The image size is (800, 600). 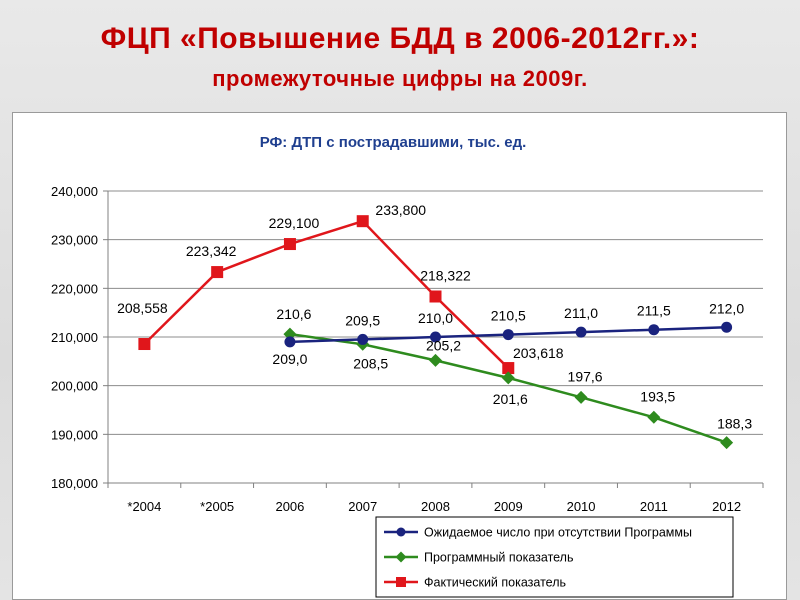 I want to click on data-label: 197,6, so click(x=585, y=376).